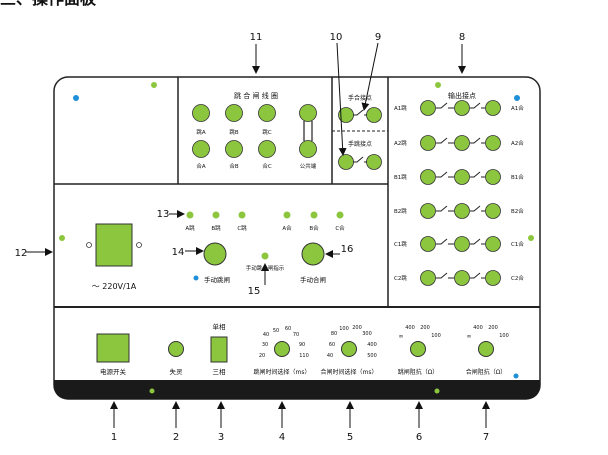 The width and height of the screenshot is (608, 455). I want to click on callout-number-7: 7, so click(486, 437).